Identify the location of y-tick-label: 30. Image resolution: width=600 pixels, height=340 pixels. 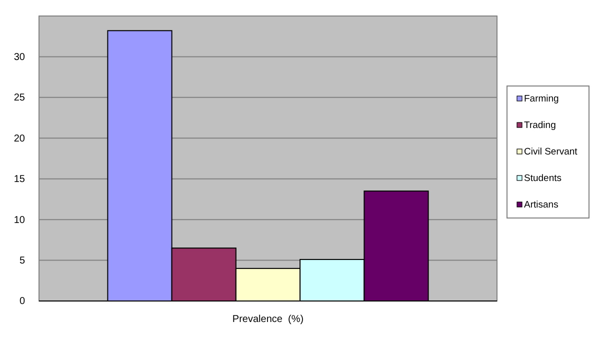
(20, 57).